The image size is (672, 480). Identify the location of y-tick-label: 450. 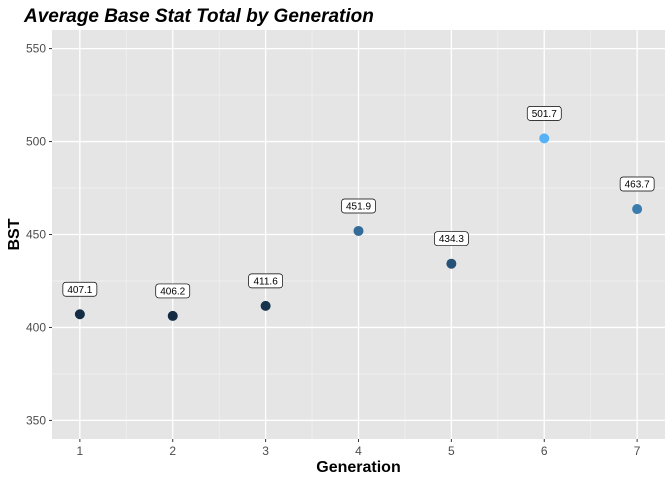
(36, 235).